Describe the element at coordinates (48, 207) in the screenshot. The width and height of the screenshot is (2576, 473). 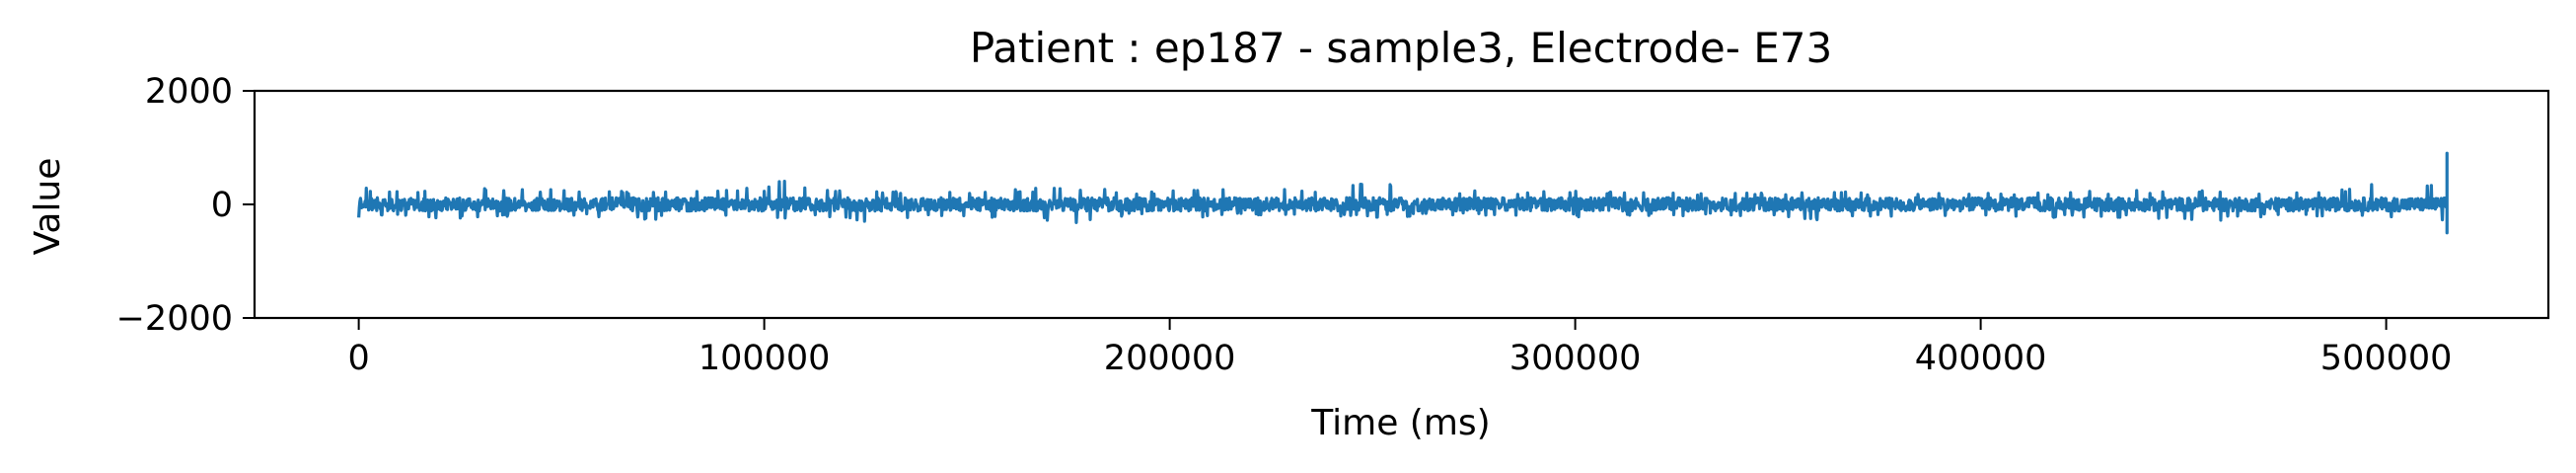
I see `y-axis-label: Value` at that location.